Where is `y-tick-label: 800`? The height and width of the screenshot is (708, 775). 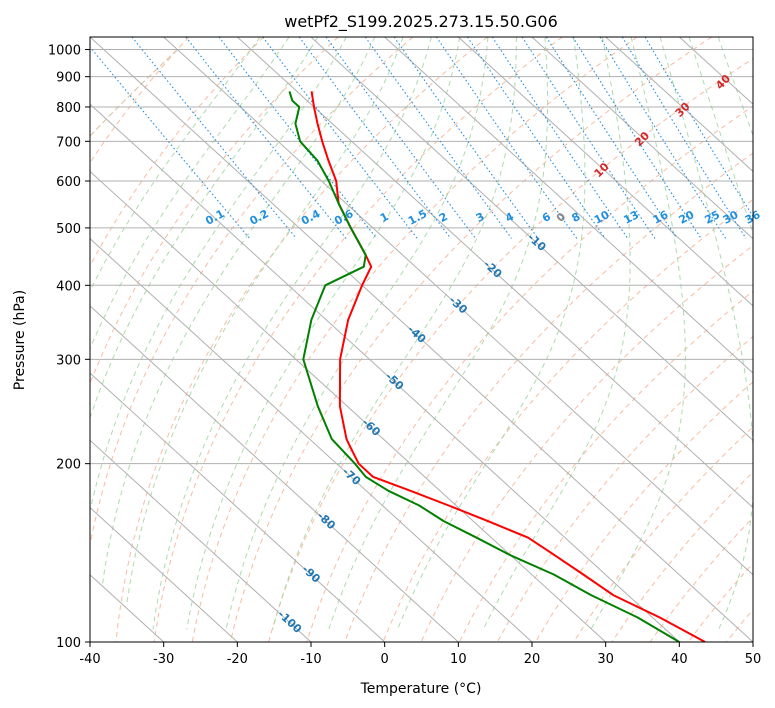 y-tick-label: 800 is located at coordinates (68, 108).